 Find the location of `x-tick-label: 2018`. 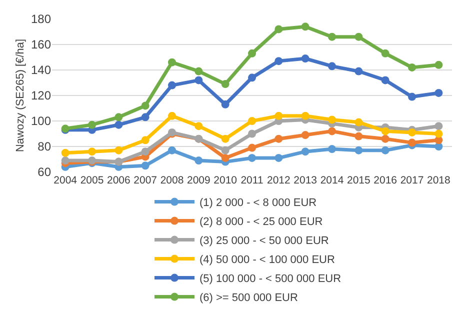

x-tick-label: 2018 is located at coordinates (438, 180).